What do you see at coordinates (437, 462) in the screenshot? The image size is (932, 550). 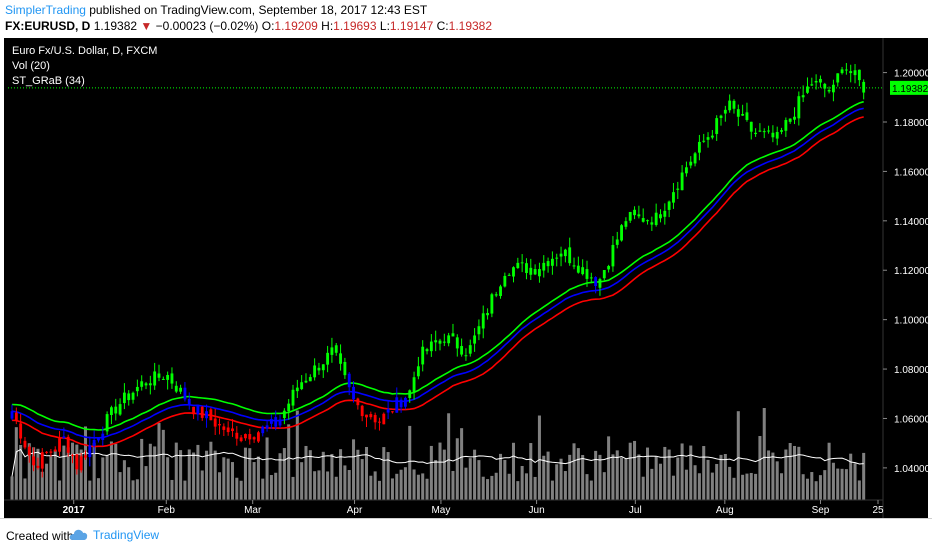 I see `volume-ma-line` at bounding box center [437, 462].